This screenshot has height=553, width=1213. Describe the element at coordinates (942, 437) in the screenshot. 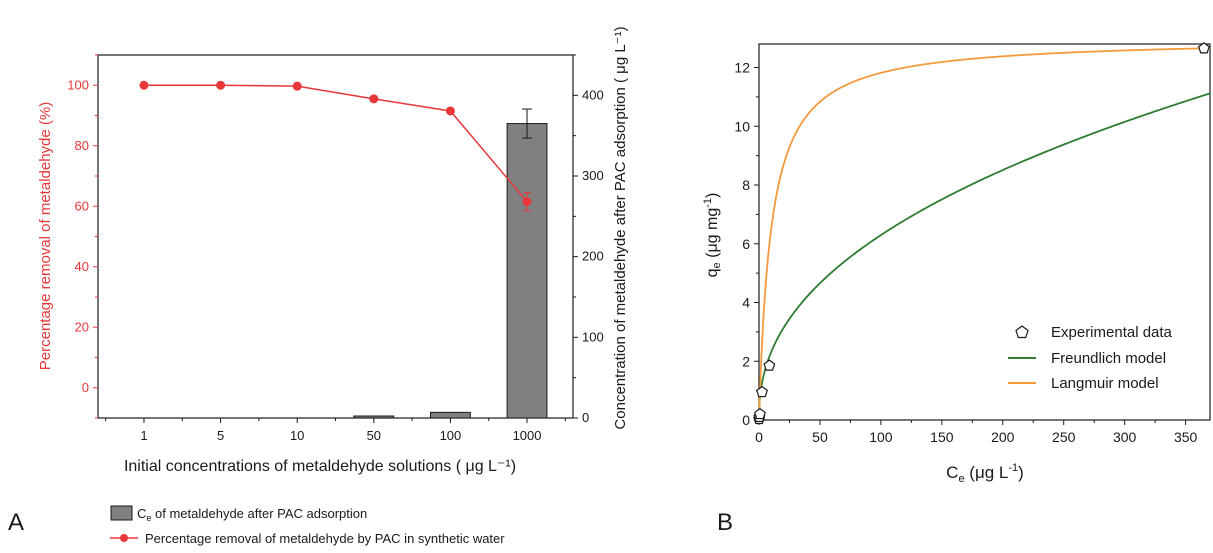

I see `b-x-tick-label: 150` at that location.